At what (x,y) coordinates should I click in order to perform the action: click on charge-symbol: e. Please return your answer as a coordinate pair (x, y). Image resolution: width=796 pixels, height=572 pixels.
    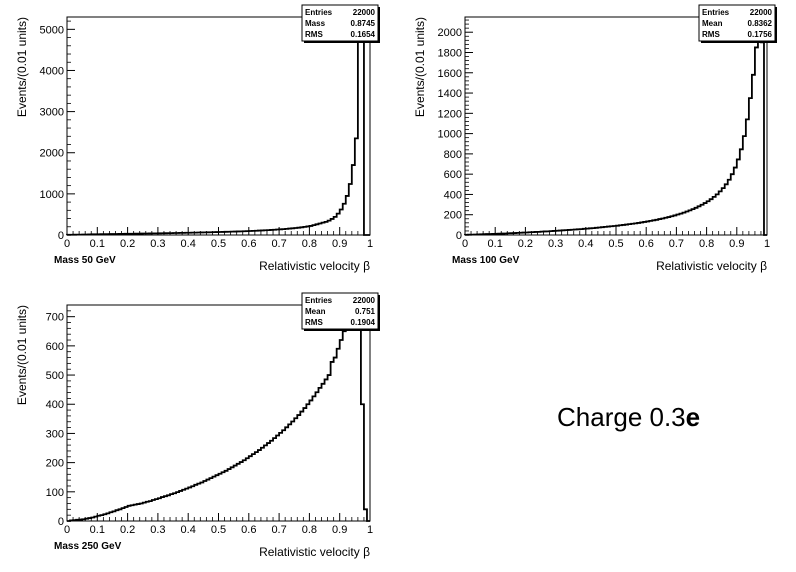
    Looking at the image, I should click on (693, 417).